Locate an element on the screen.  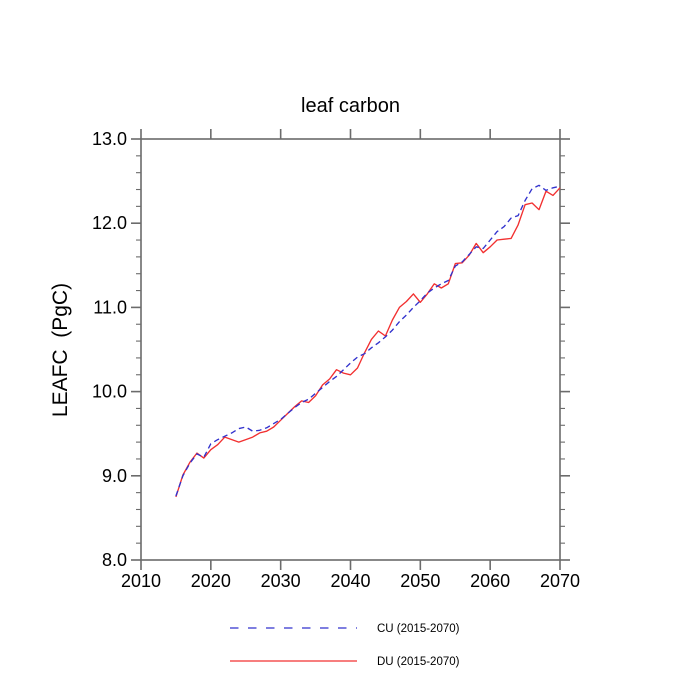
y-tick-label: 13.0 is located at coordinates (109, 139).